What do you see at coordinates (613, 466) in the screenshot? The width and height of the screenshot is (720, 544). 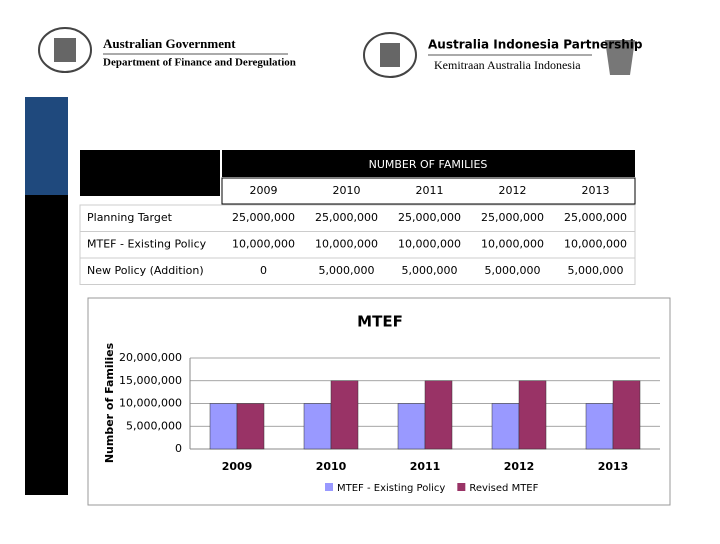 I see `x-tick-label: 2013` at bounding box center [613, 466].